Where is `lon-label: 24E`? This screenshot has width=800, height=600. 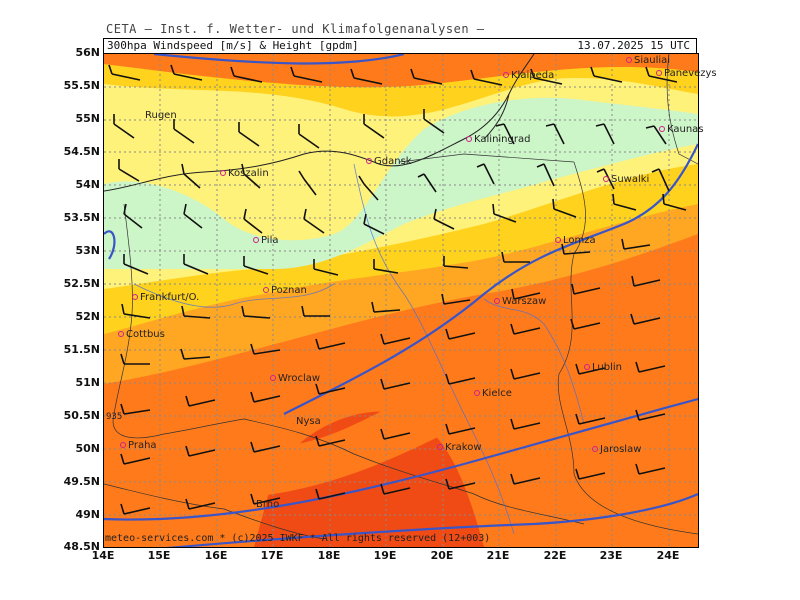
lon-label: 24E is located at coordinates (668, 555).